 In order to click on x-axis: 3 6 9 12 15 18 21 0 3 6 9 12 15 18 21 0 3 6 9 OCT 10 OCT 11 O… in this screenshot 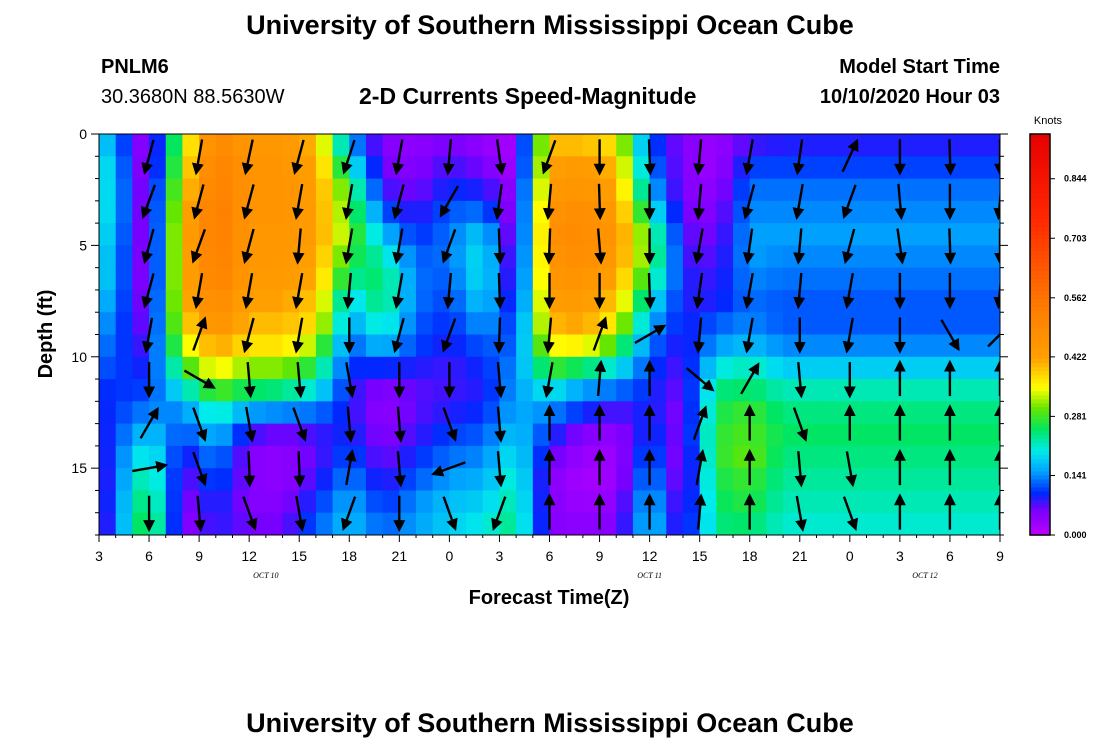, I will do `click(549, 557)`.